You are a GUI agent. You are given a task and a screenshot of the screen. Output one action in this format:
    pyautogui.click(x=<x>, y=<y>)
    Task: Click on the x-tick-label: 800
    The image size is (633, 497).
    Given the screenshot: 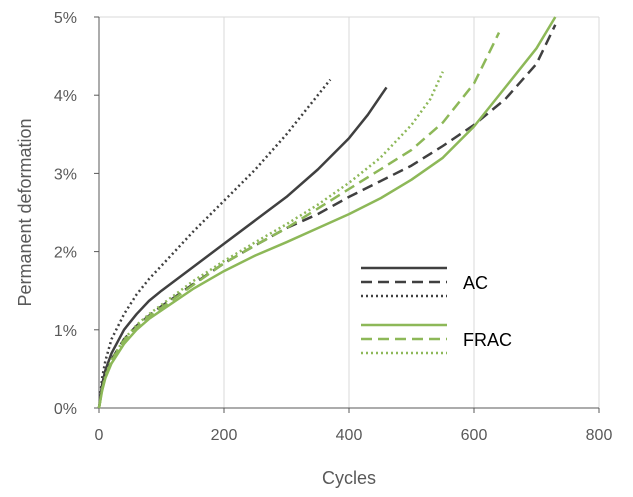 What is the action you would take?
    pyautogui.click(x=599, y=435)
    